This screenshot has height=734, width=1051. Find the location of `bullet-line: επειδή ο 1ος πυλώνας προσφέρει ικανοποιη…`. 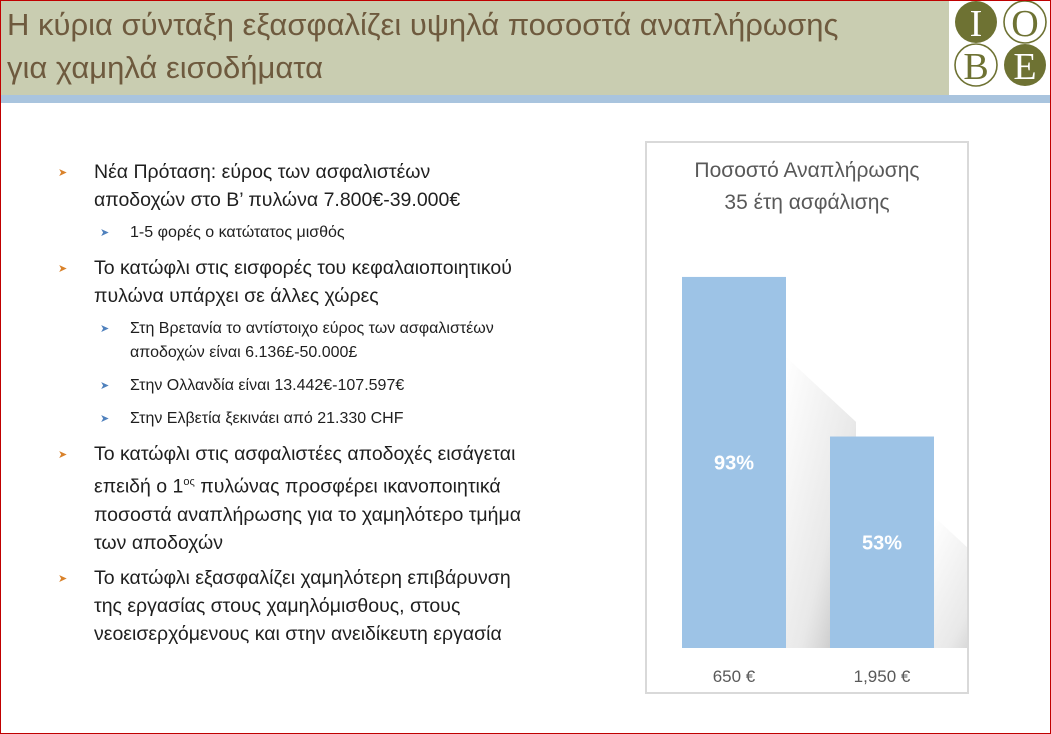

bullet-line: επειδή ο 1ος πυλώνας προσφέρει ικανοποιη… is located at coordinates (356, 484).